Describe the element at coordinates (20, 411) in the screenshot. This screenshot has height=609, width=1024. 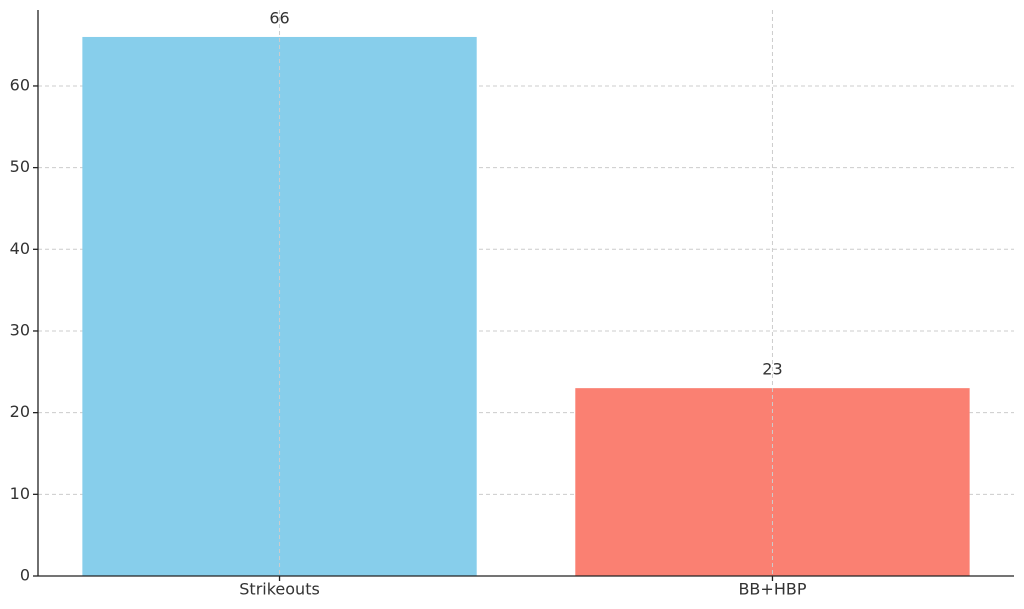
I see `y-tick-label: 20` at that location.